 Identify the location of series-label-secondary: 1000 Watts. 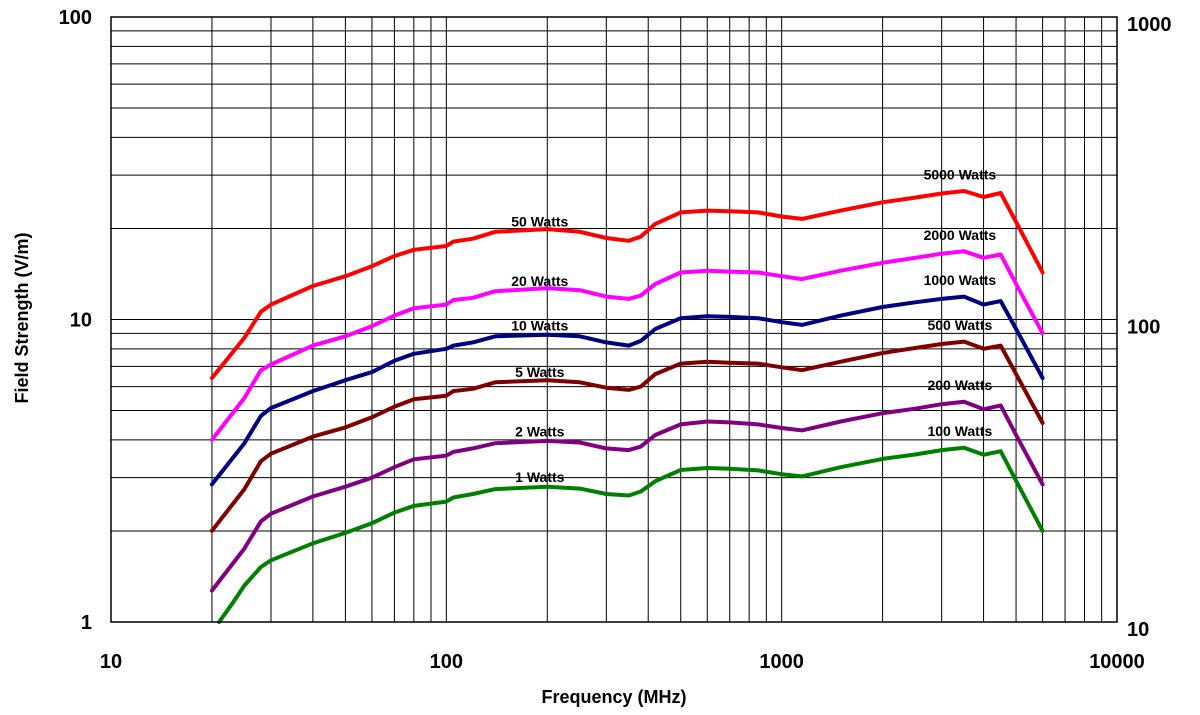
(960, 280).